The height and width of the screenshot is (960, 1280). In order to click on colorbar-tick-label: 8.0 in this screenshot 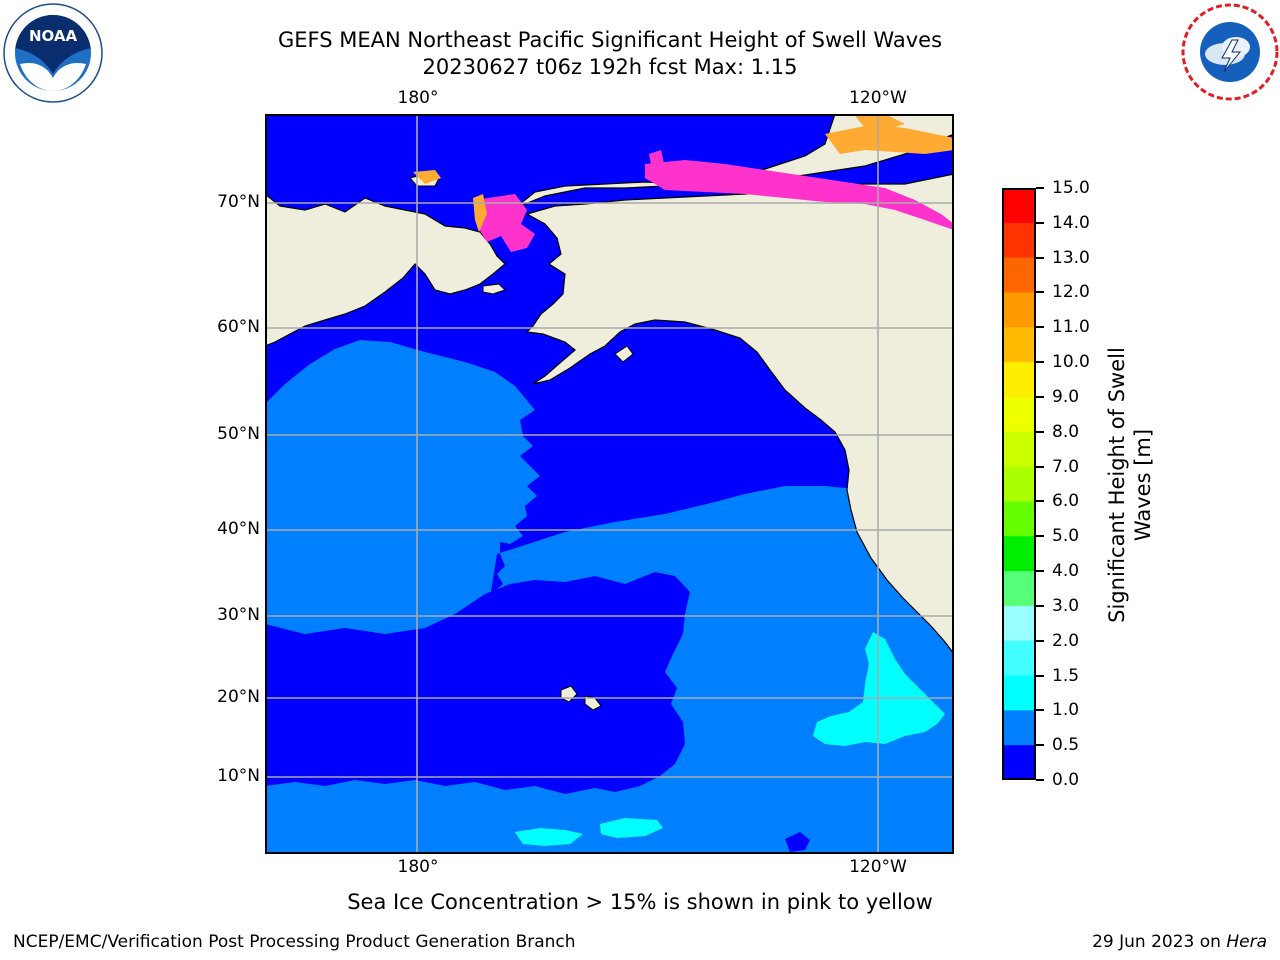, I will do `click(1066, 431)`.